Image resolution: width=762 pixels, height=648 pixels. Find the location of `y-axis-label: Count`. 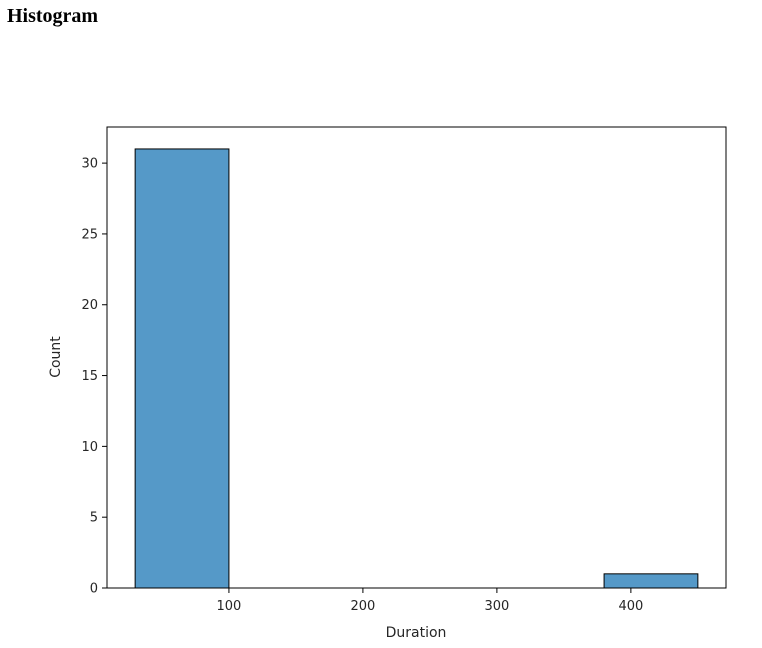

y-axis-label: Count is located at coordinates (56, 357).